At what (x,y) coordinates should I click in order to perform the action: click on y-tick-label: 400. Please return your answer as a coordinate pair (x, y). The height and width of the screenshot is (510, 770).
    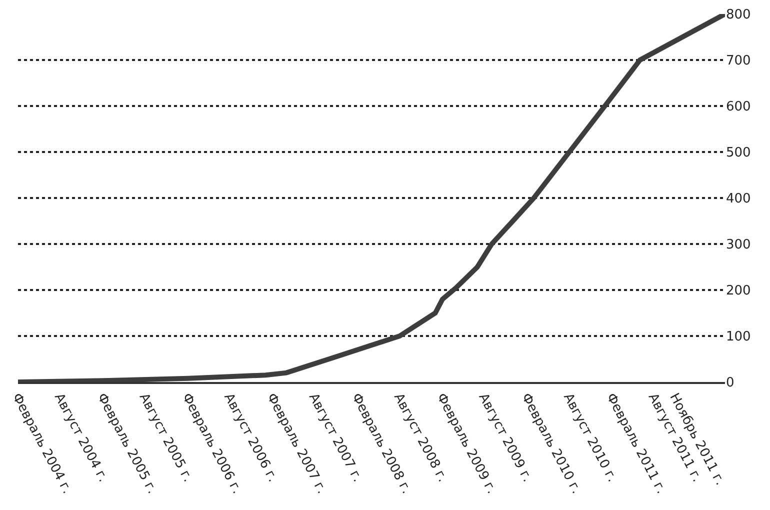
    Looking at the image, I should click on (738, 199).